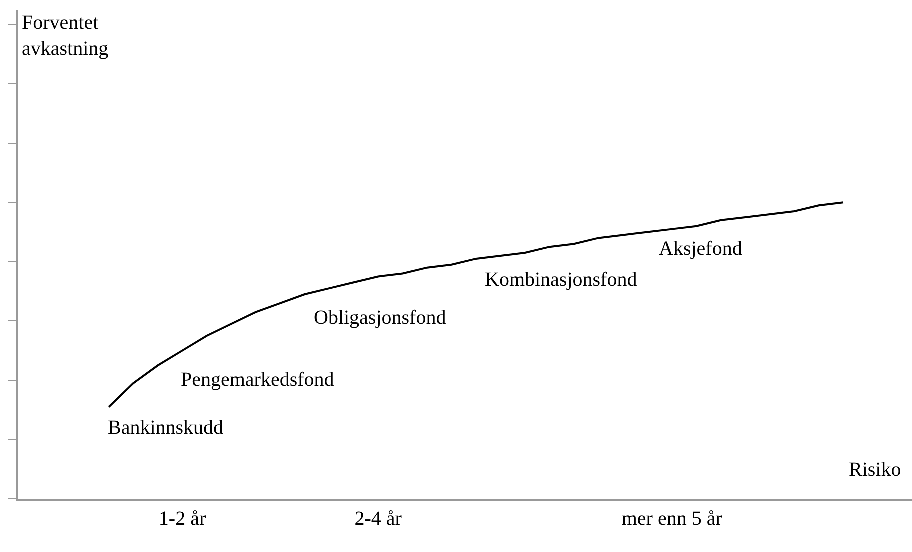  Describe the element at coordinates (378, 519) in the screenshot. I see `x-tick-label: 2-4 år` at that location.